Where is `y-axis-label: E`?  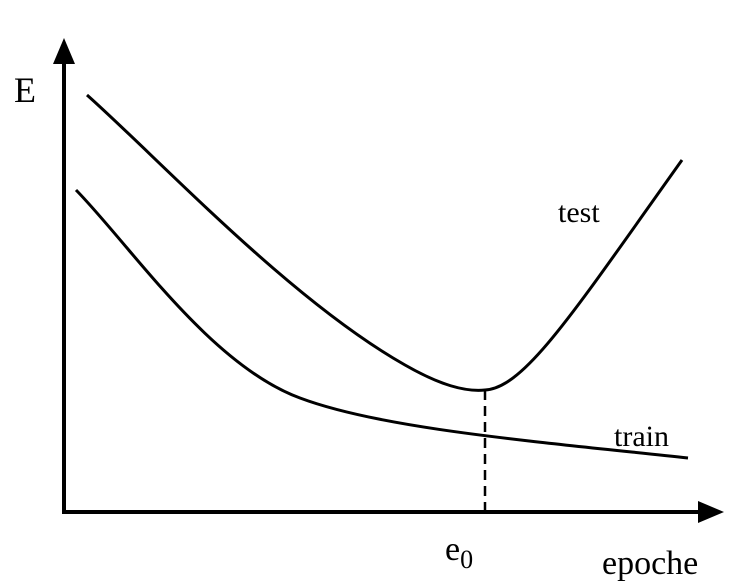
y-axis-label: E is located at coordinates (25, 90).